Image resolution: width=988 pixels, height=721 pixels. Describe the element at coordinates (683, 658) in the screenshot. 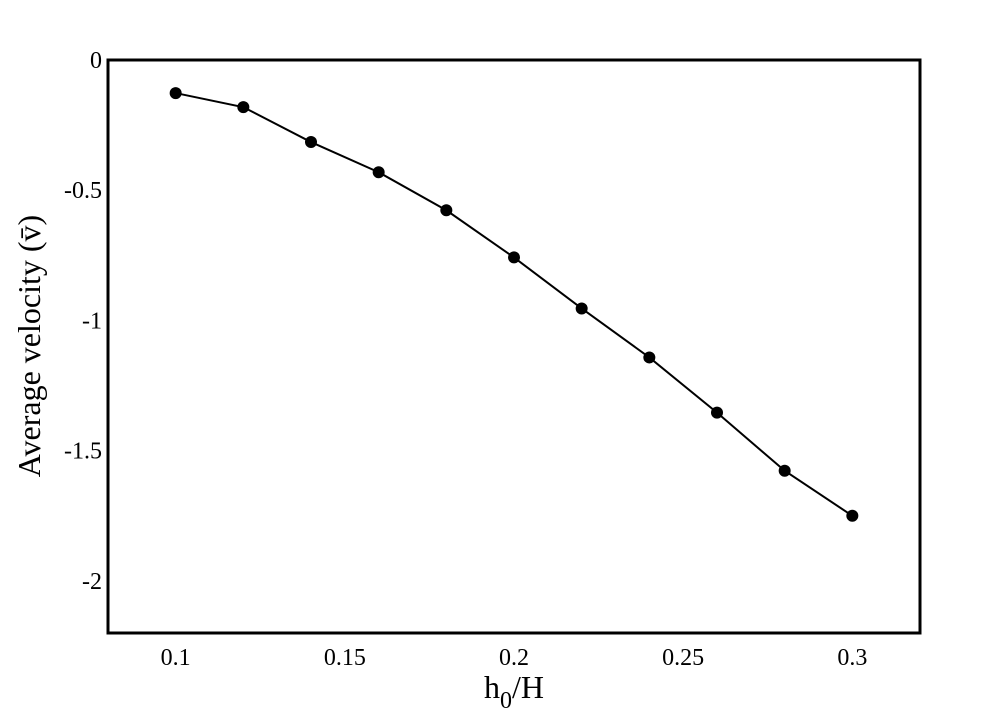

I see `x-tick-label: 0.25` at that location.